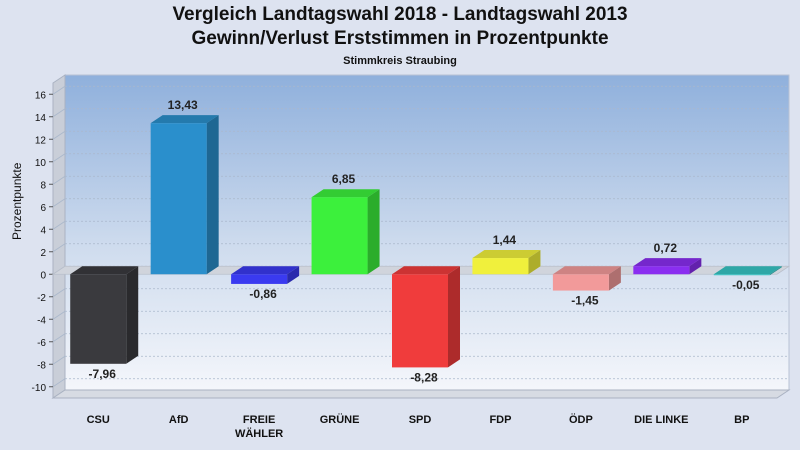  I want to click on y-tick-label: -4, so click(41, 320).